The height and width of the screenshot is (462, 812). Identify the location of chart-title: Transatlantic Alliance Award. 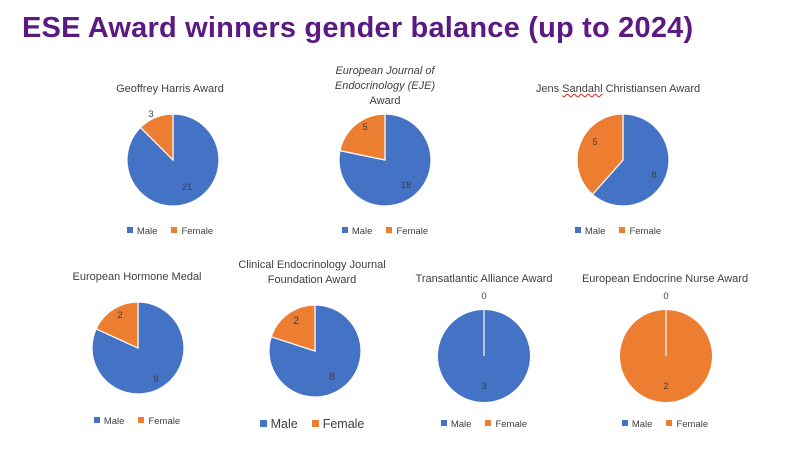
(484, 279).